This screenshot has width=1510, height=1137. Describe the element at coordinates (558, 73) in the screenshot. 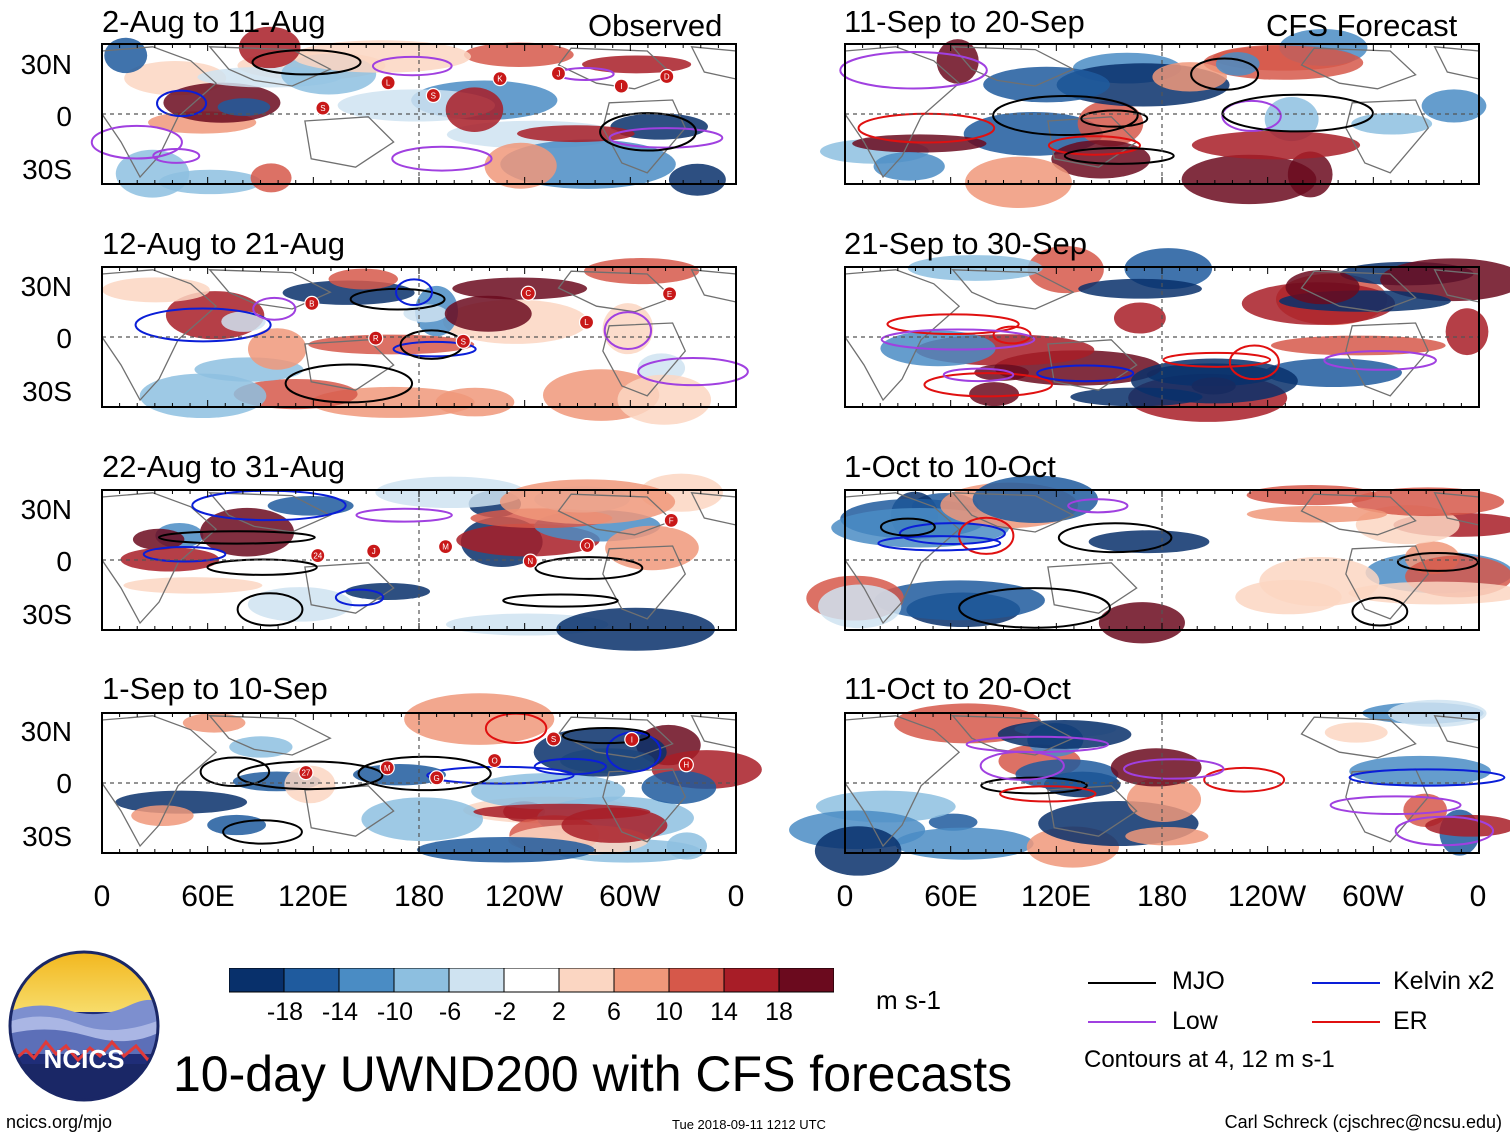

I see `tropical-cyclone-marker: J` at that location.